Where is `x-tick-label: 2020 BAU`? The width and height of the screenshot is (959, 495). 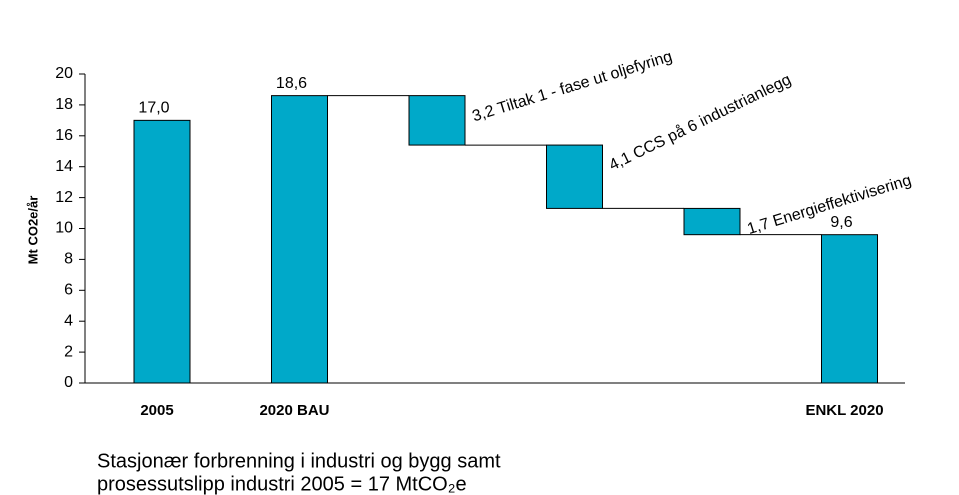
x-tick-label: 2020 BAU is located at coordinates (294, 410).